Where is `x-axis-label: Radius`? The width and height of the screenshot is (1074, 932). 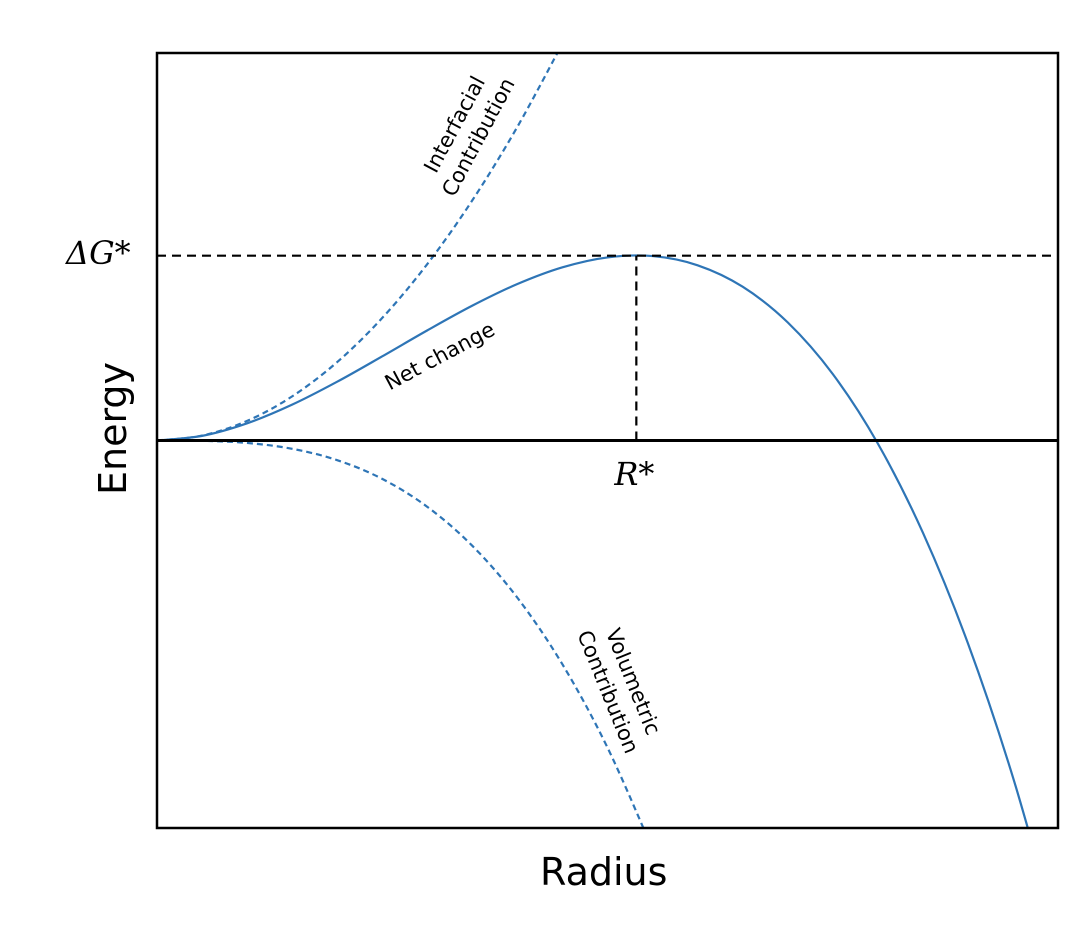 x-axis-label: Radius is located at coordinates (604, 872).